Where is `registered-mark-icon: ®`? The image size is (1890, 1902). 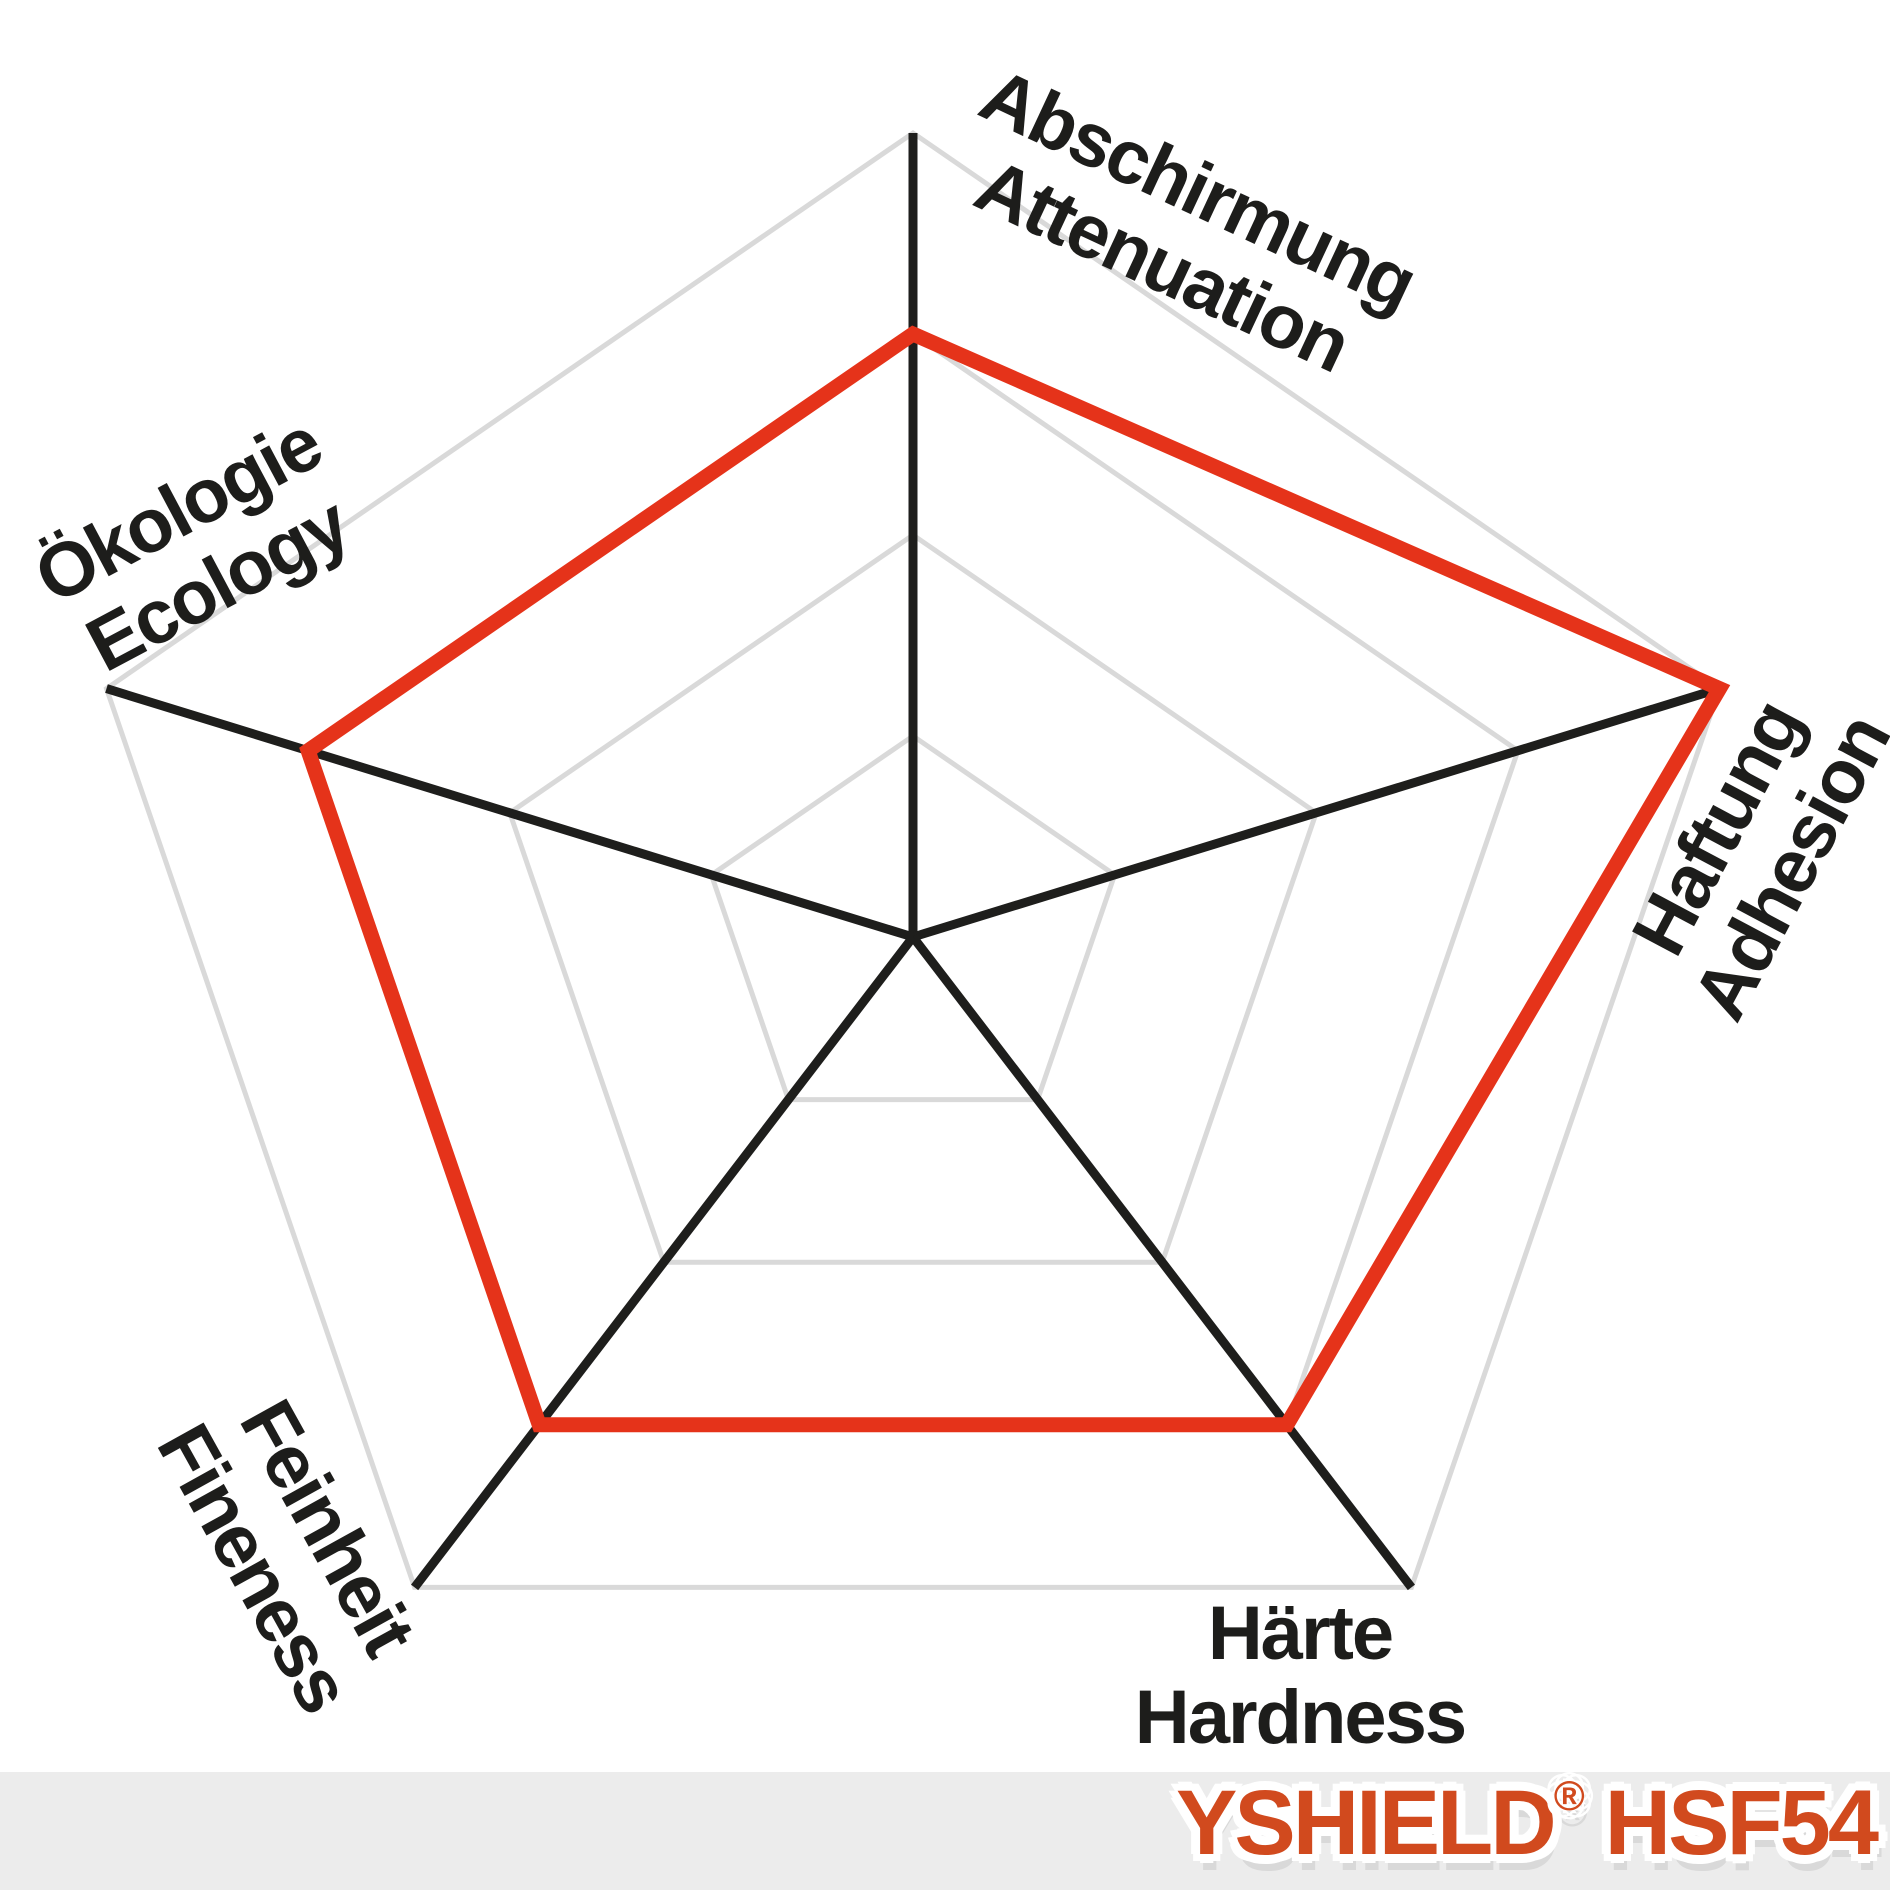 registered-mark-icon: ® is located at coordinates (1569, 1795).